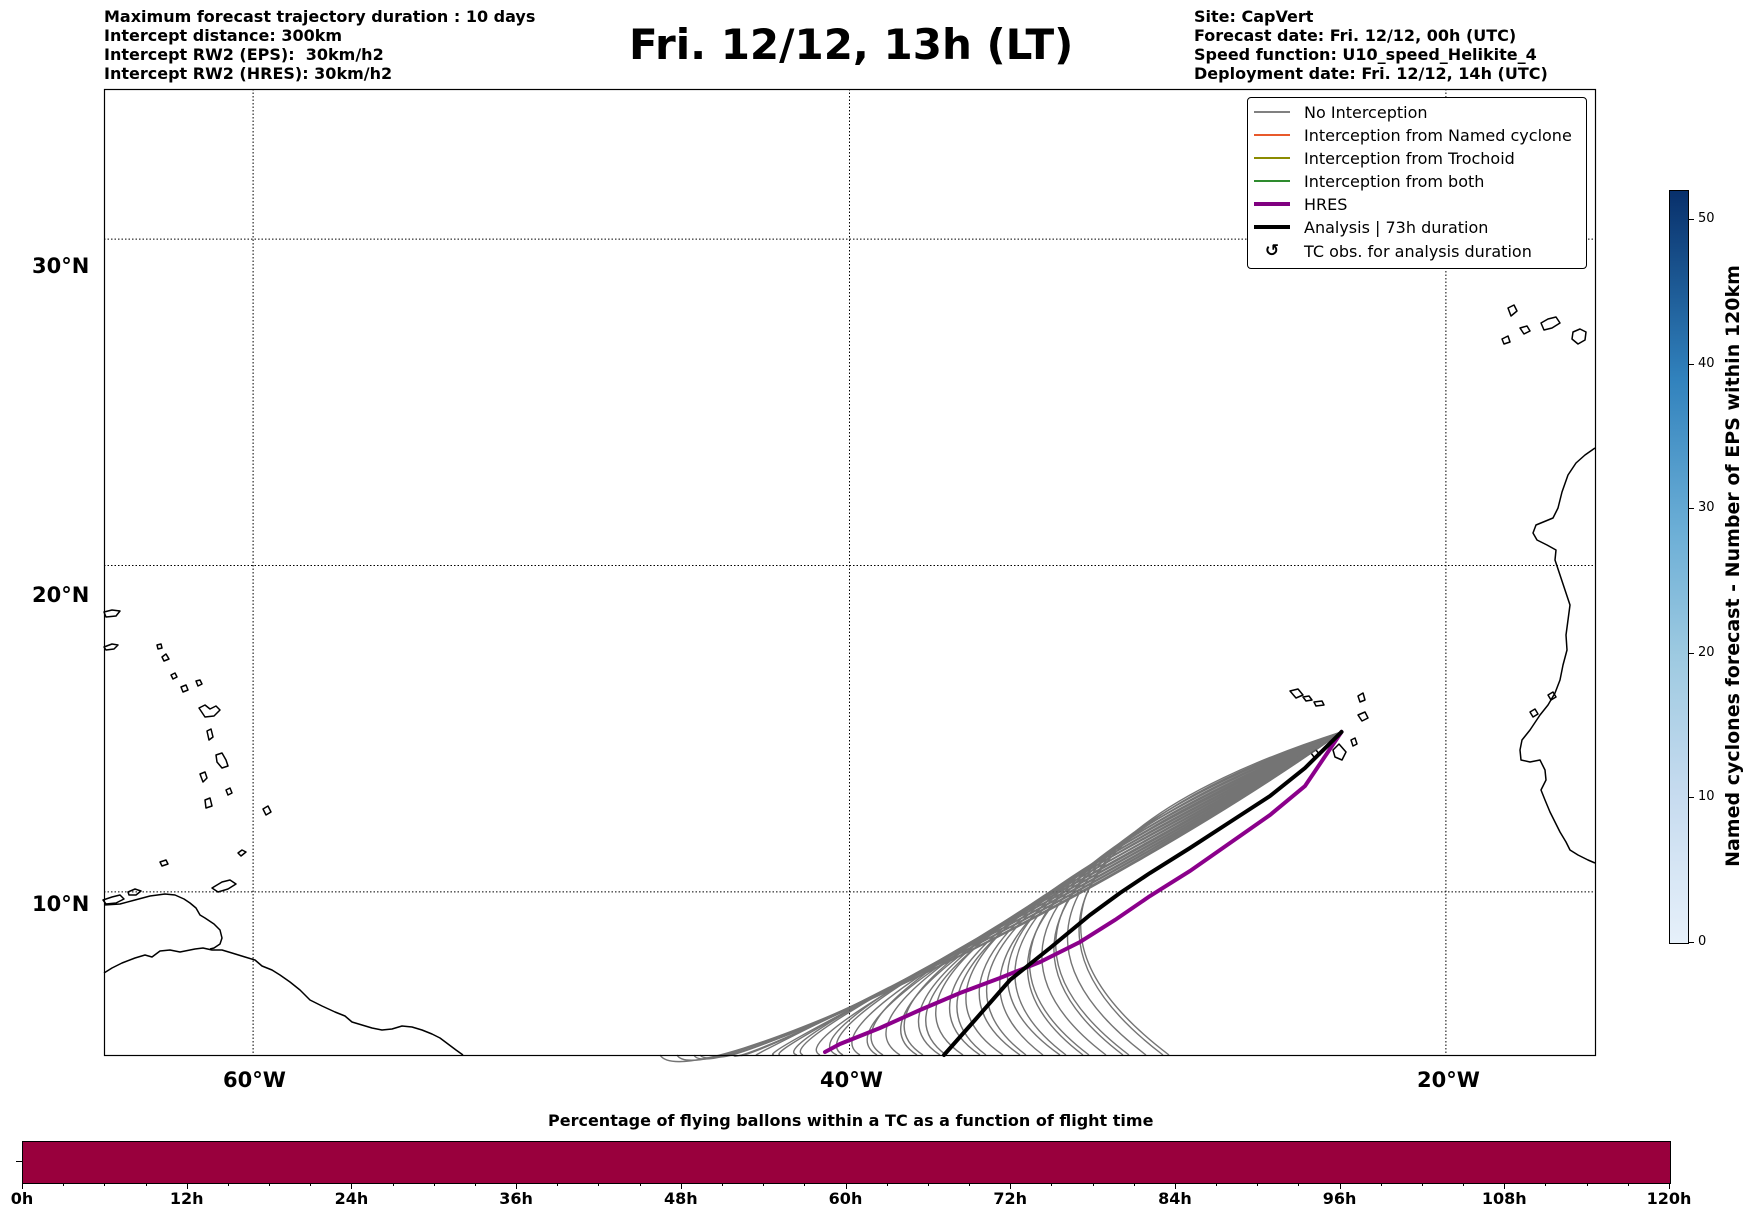 The width and height of the screenshot is (1748, 1213). What do you see at coordinates (22, 1198) in the screenshot?
I see `bottom-bar-tick-label: 0h` at bounding box center [22, 1198].